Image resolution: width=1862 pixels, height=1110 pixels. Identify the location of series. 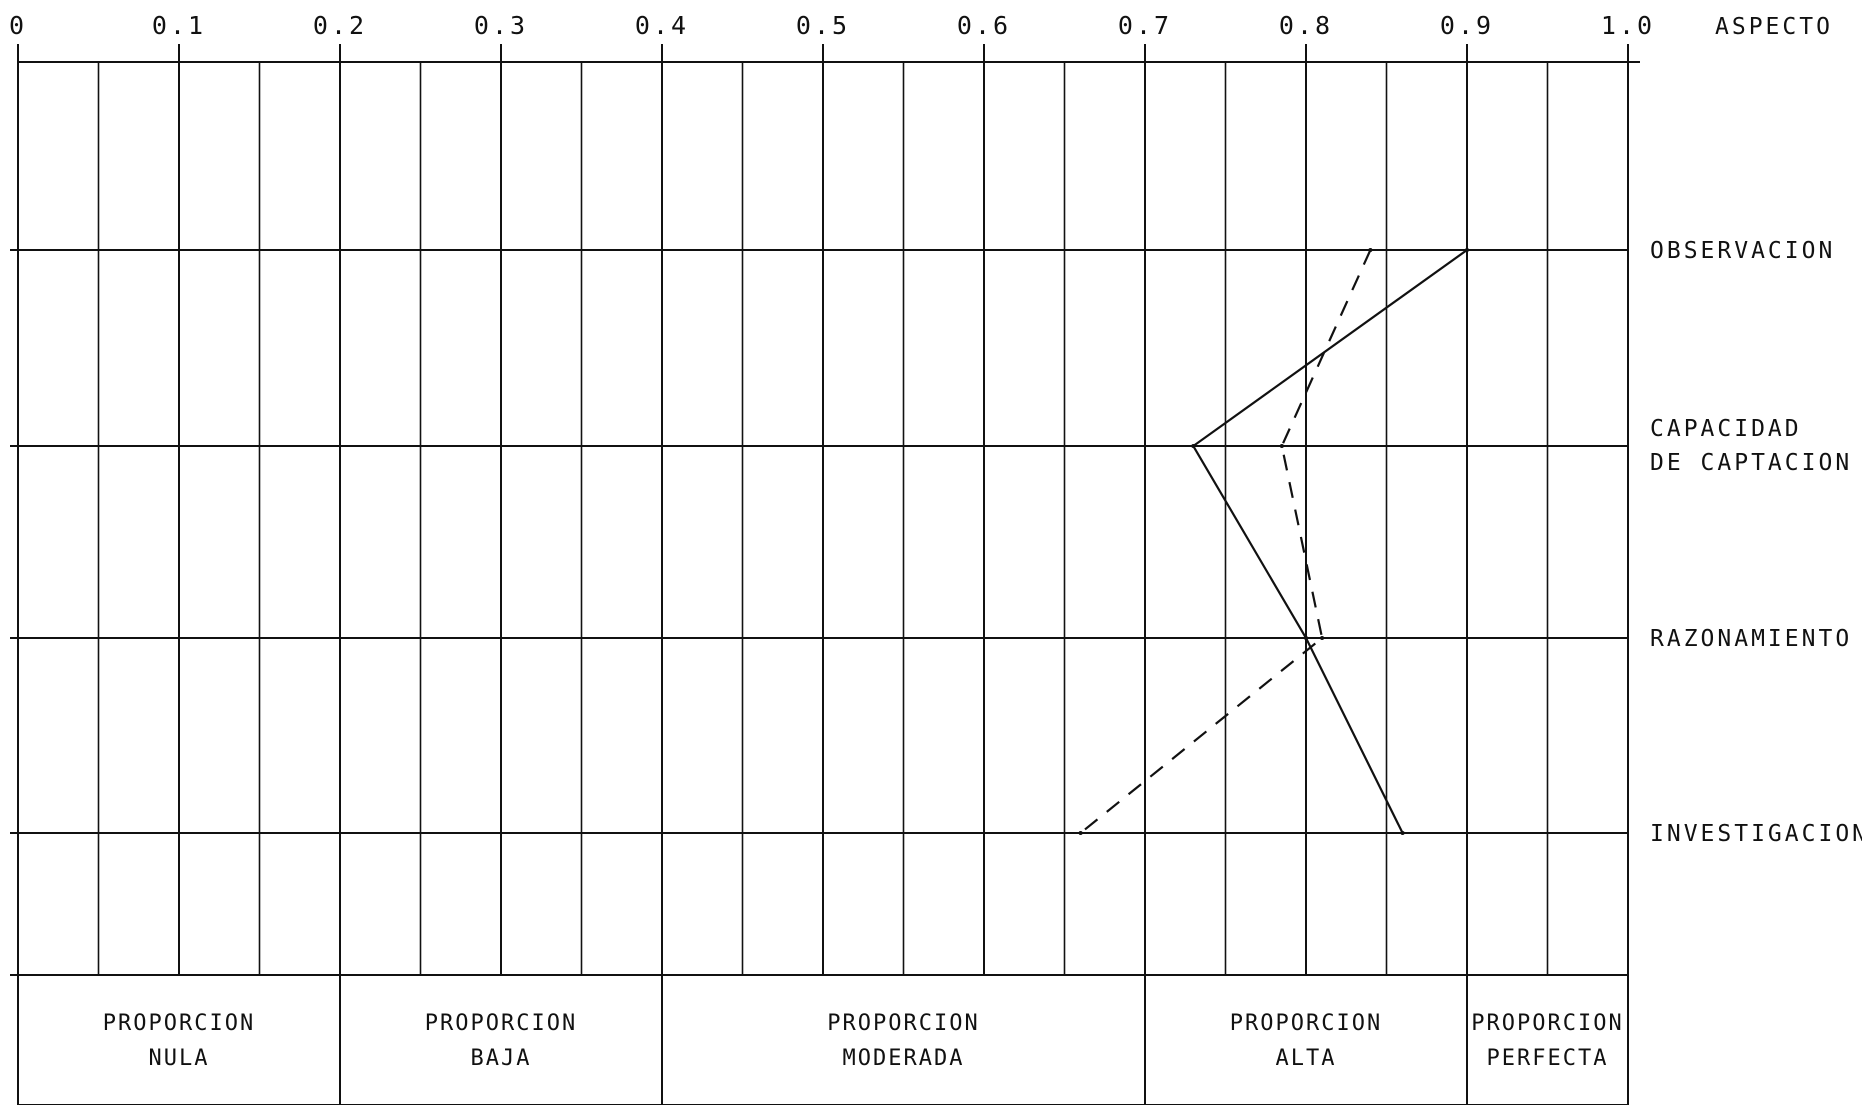
(1273, 541).